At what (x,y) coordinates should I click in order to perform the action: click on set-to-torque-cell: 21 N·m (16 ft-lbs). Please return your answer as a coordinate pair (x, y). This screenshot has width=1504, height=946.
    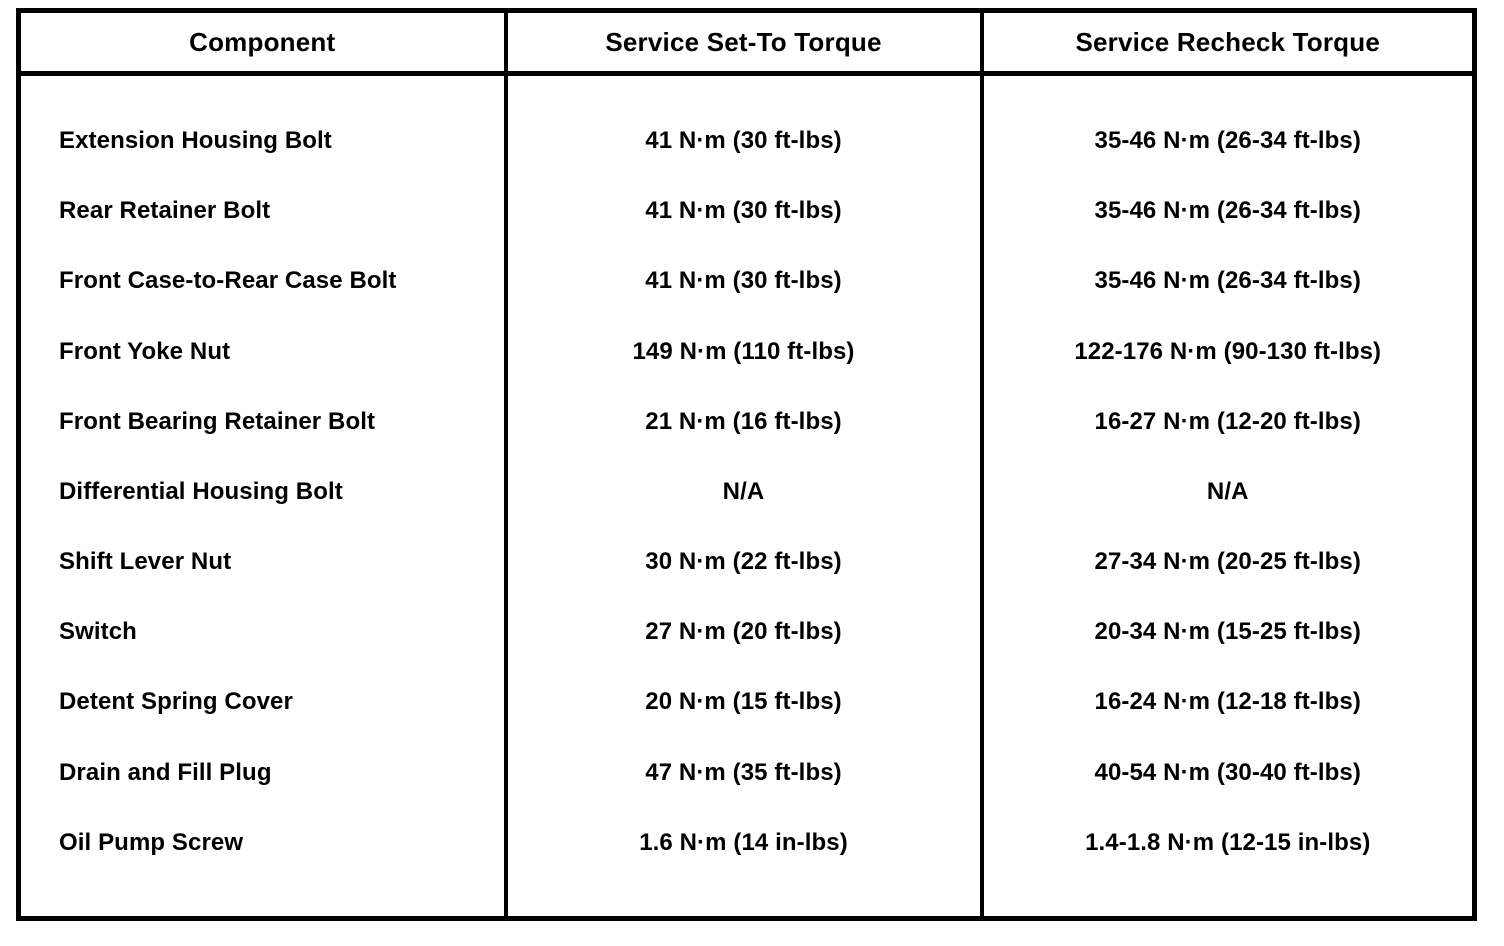
    Looking at the image, I should click on (743, 421).